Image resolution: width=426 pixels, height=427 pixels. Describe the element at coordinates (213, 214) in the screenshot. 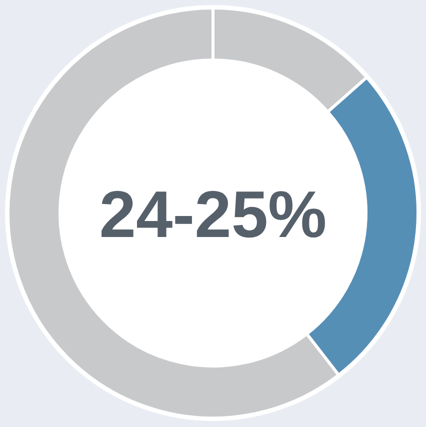

I see `text: 24-25%` at that location.